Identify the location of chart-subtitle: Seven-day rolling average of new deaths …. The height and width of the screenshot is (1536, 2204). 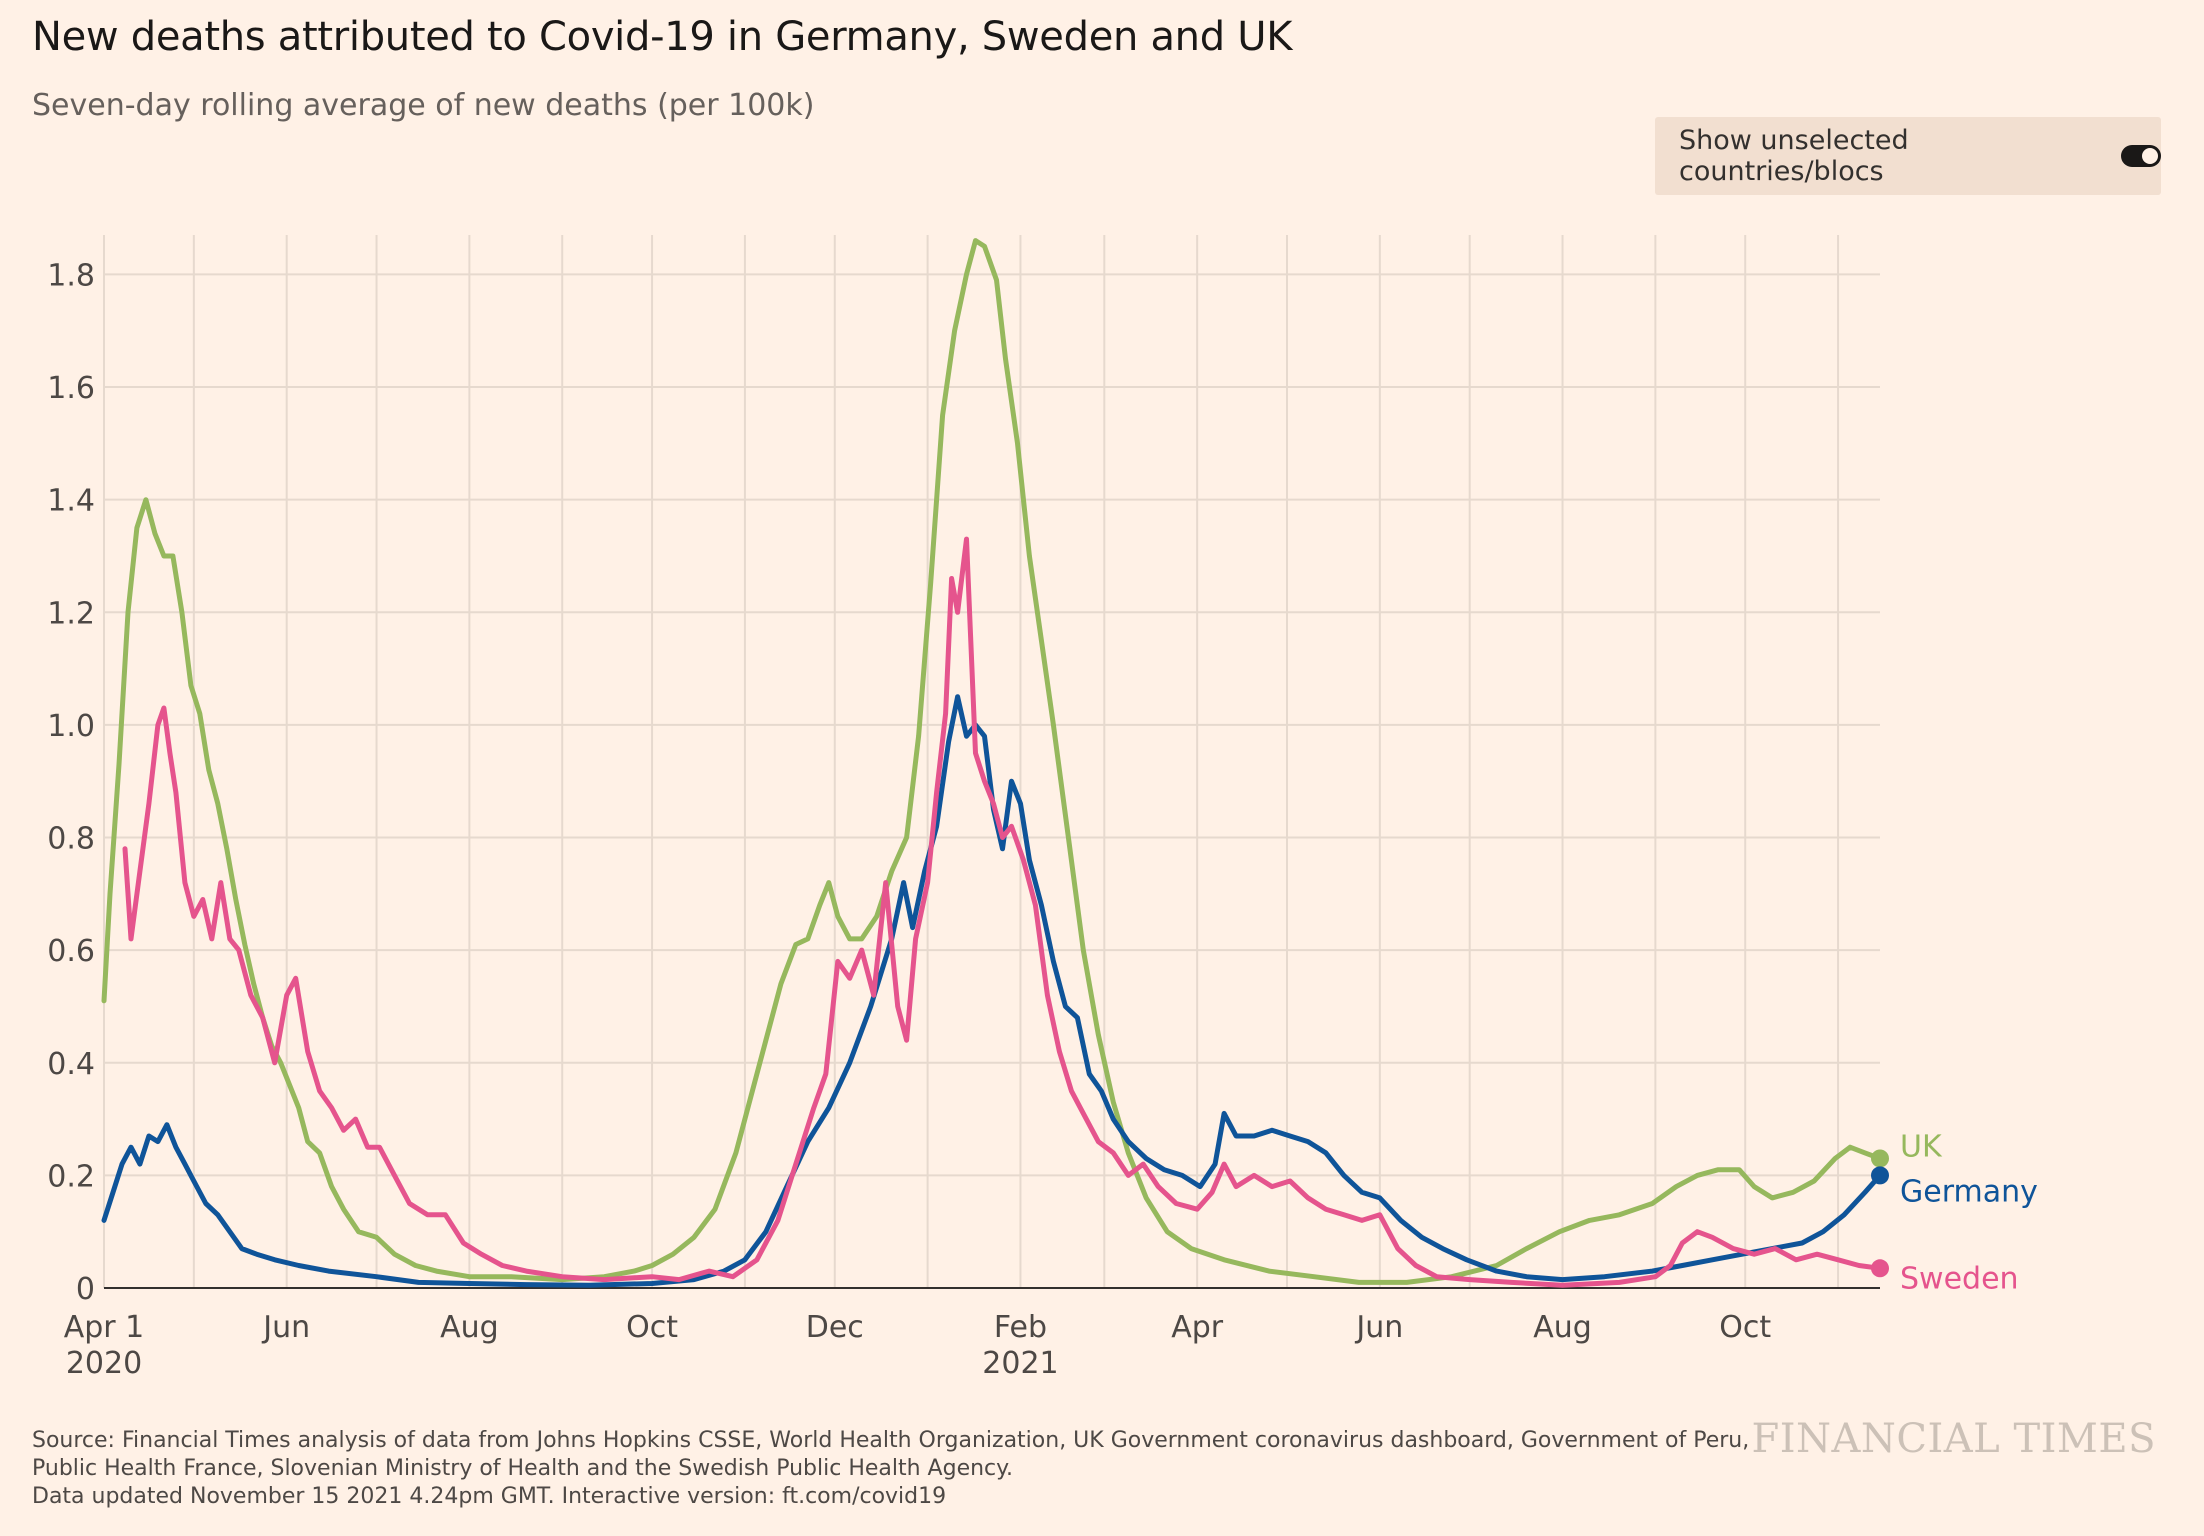
(423, 105).